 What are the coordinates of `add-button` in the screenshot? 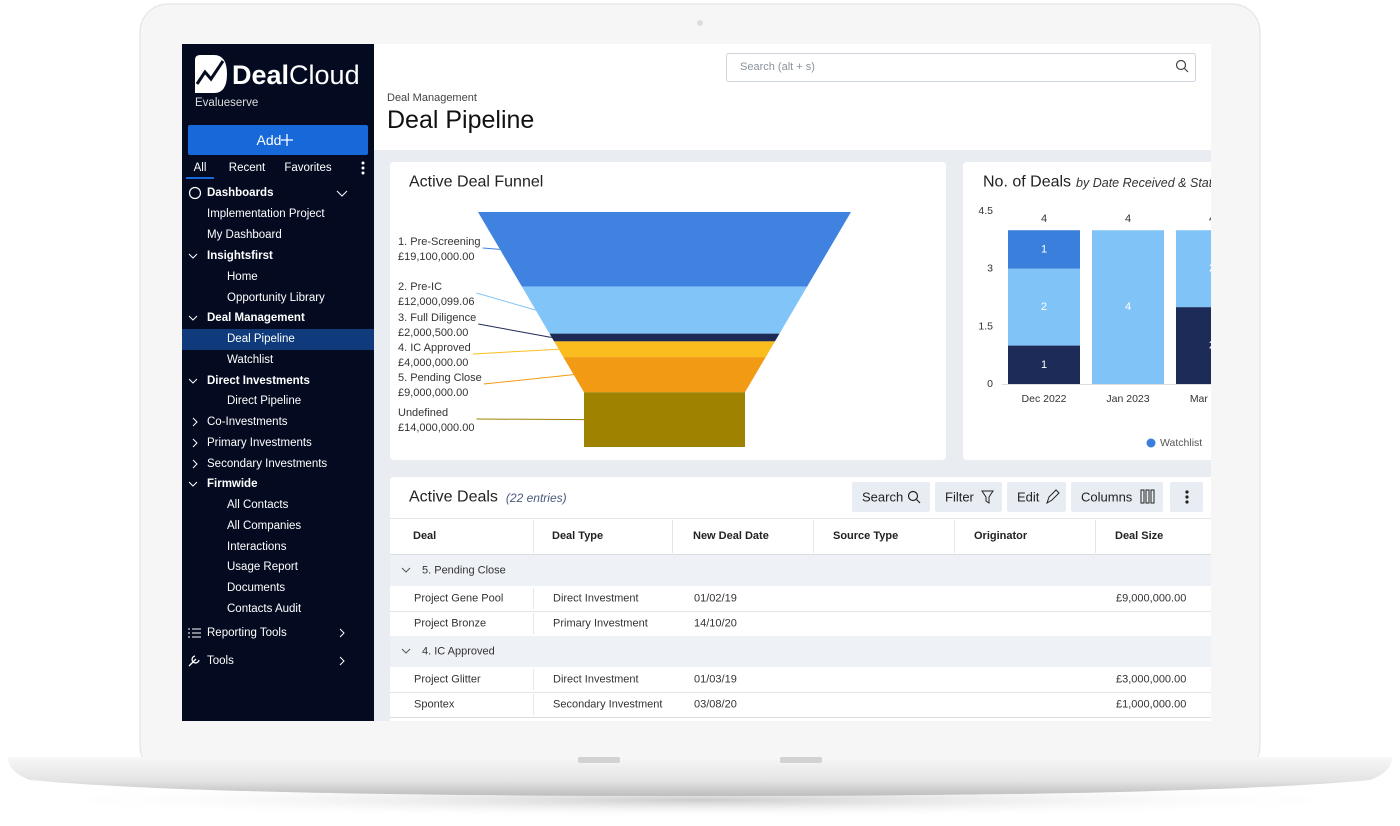 It's located at (278, 140).